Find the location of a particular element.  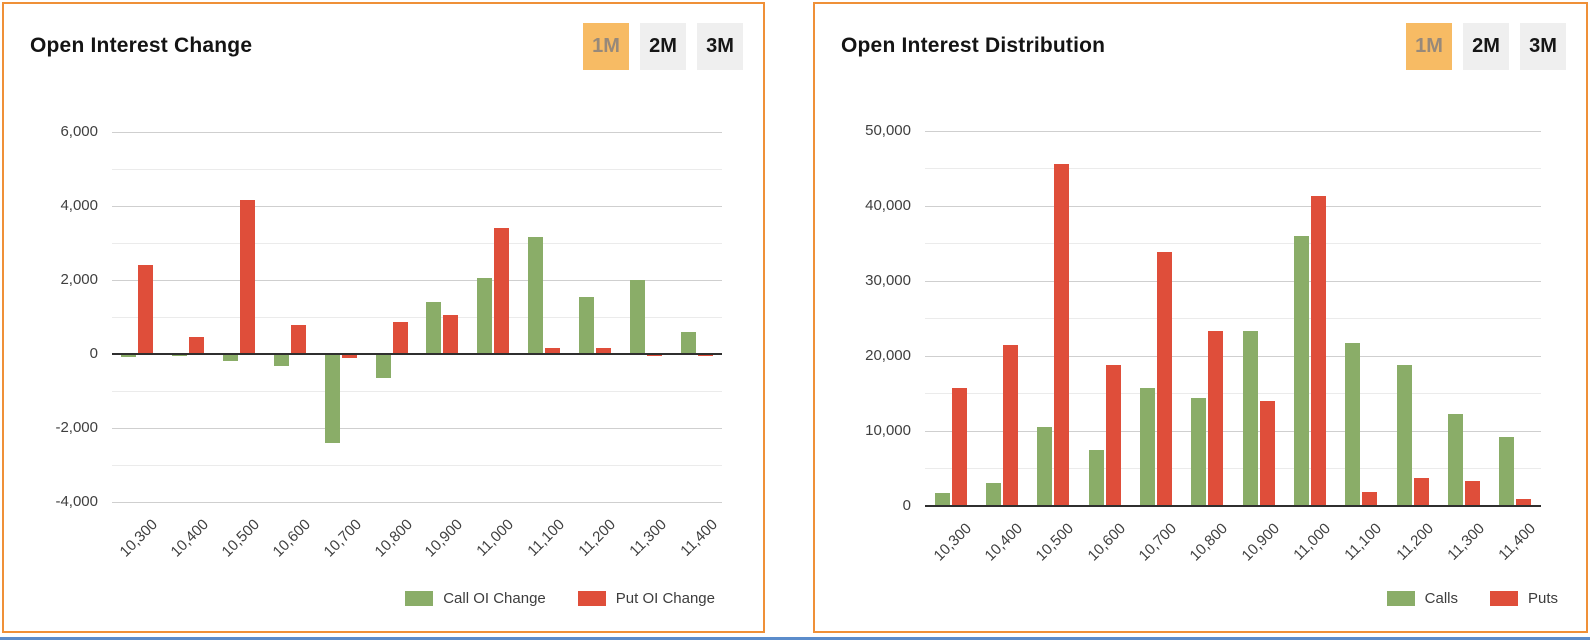

y-axis-tick-label: 20,000 is located at coordinates (888, 355).